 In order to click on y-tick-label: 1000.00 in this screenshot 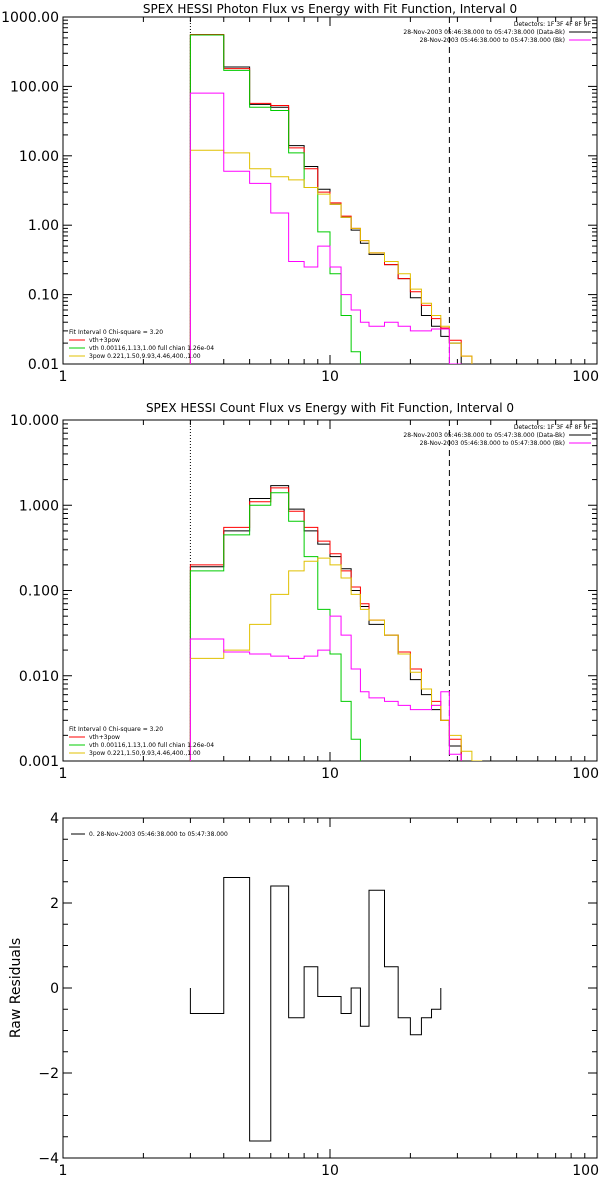, I will do `click(30, 18)`.